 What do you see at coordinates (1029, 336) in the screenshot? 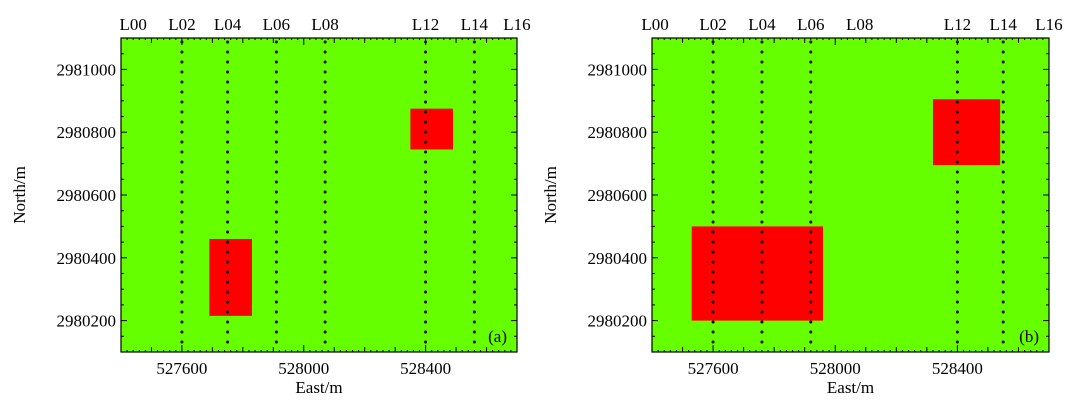
I see `panel-label: (b)` at bounding box center [1029, 336].